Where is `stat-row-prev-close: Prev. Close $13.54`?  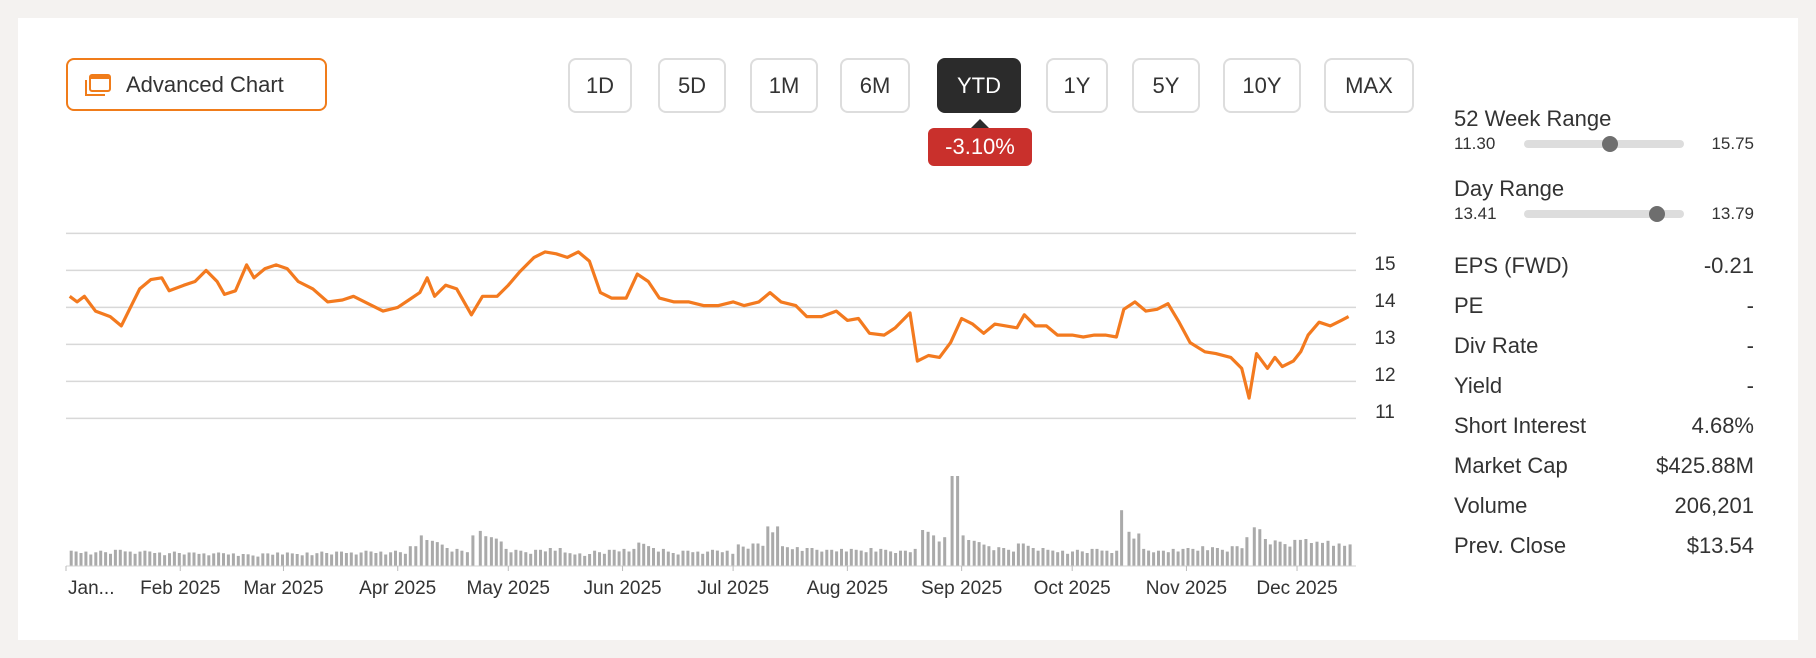 stat-row-prev-close: Prev. Close $13.54 is located at coordinates (1604, 546).